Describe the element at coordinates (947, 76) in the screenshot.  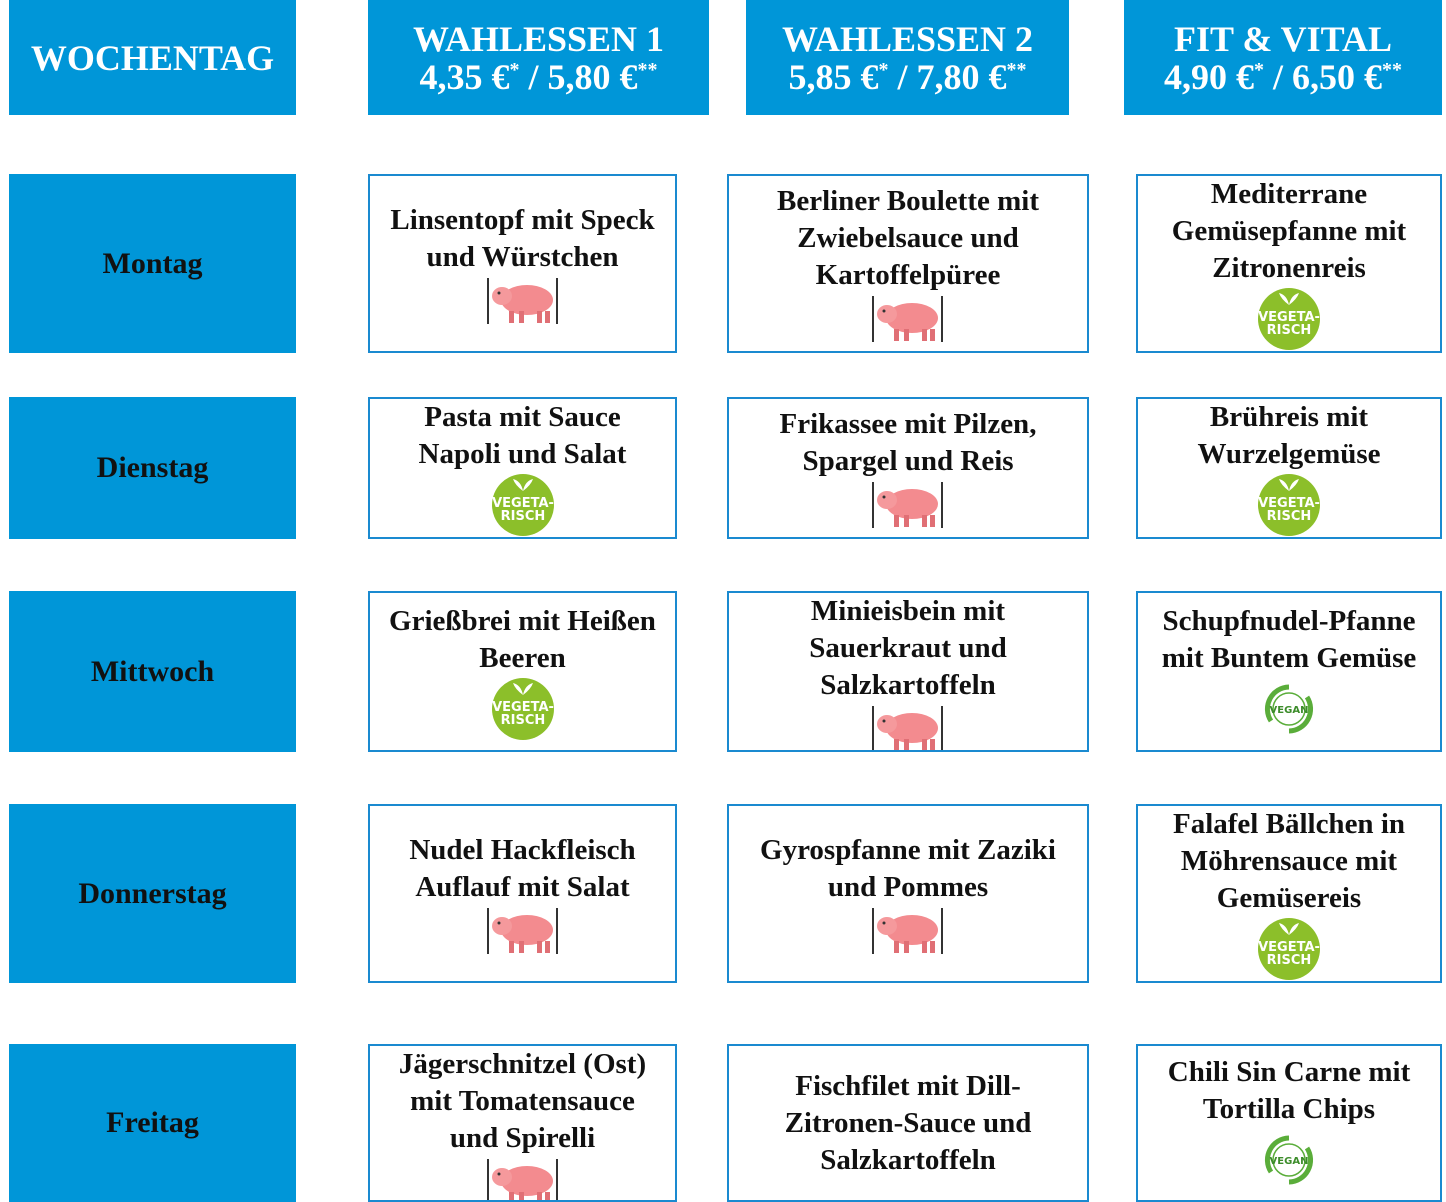
I see `price-part: / 7,80 €` at that location.